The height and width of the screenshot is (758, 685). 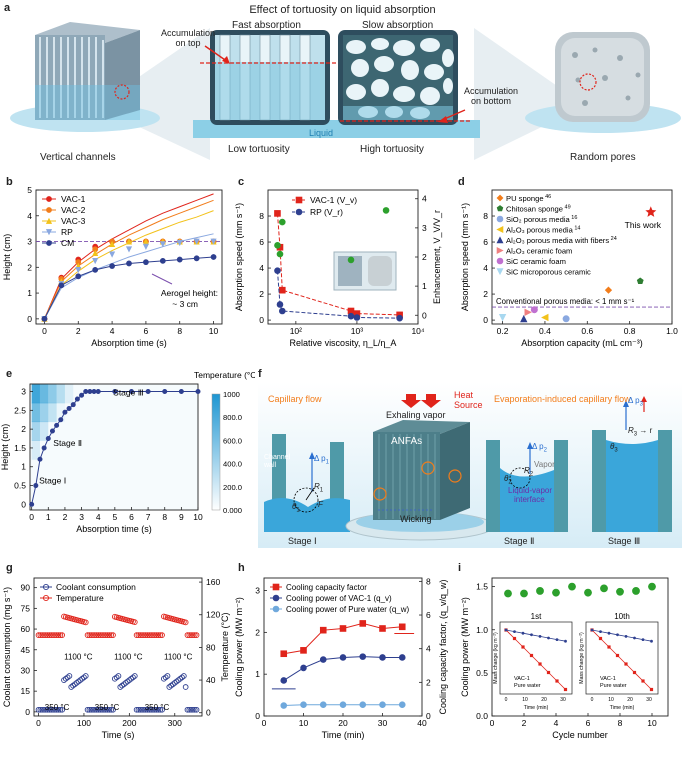 What do you see at coordinates (49, 220) in the screenshot?
I see `b-legend-marker` at bounding box center [49, 220].